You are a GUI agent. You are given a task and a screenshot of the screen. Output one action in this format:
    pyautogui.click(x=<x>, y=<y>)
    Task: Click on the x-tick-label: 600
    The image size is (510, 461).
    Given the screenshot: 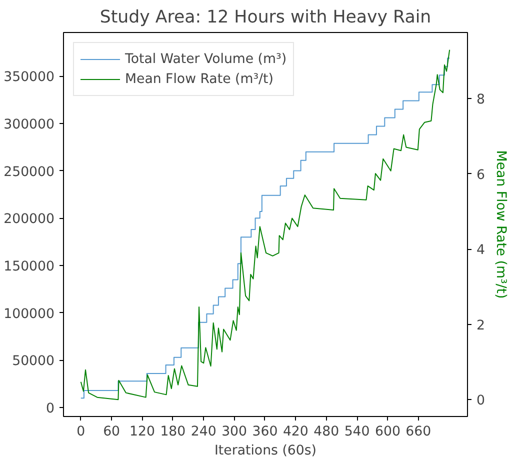 What is the action you would take?
    pyautogui.click(x=387, y=432)
    